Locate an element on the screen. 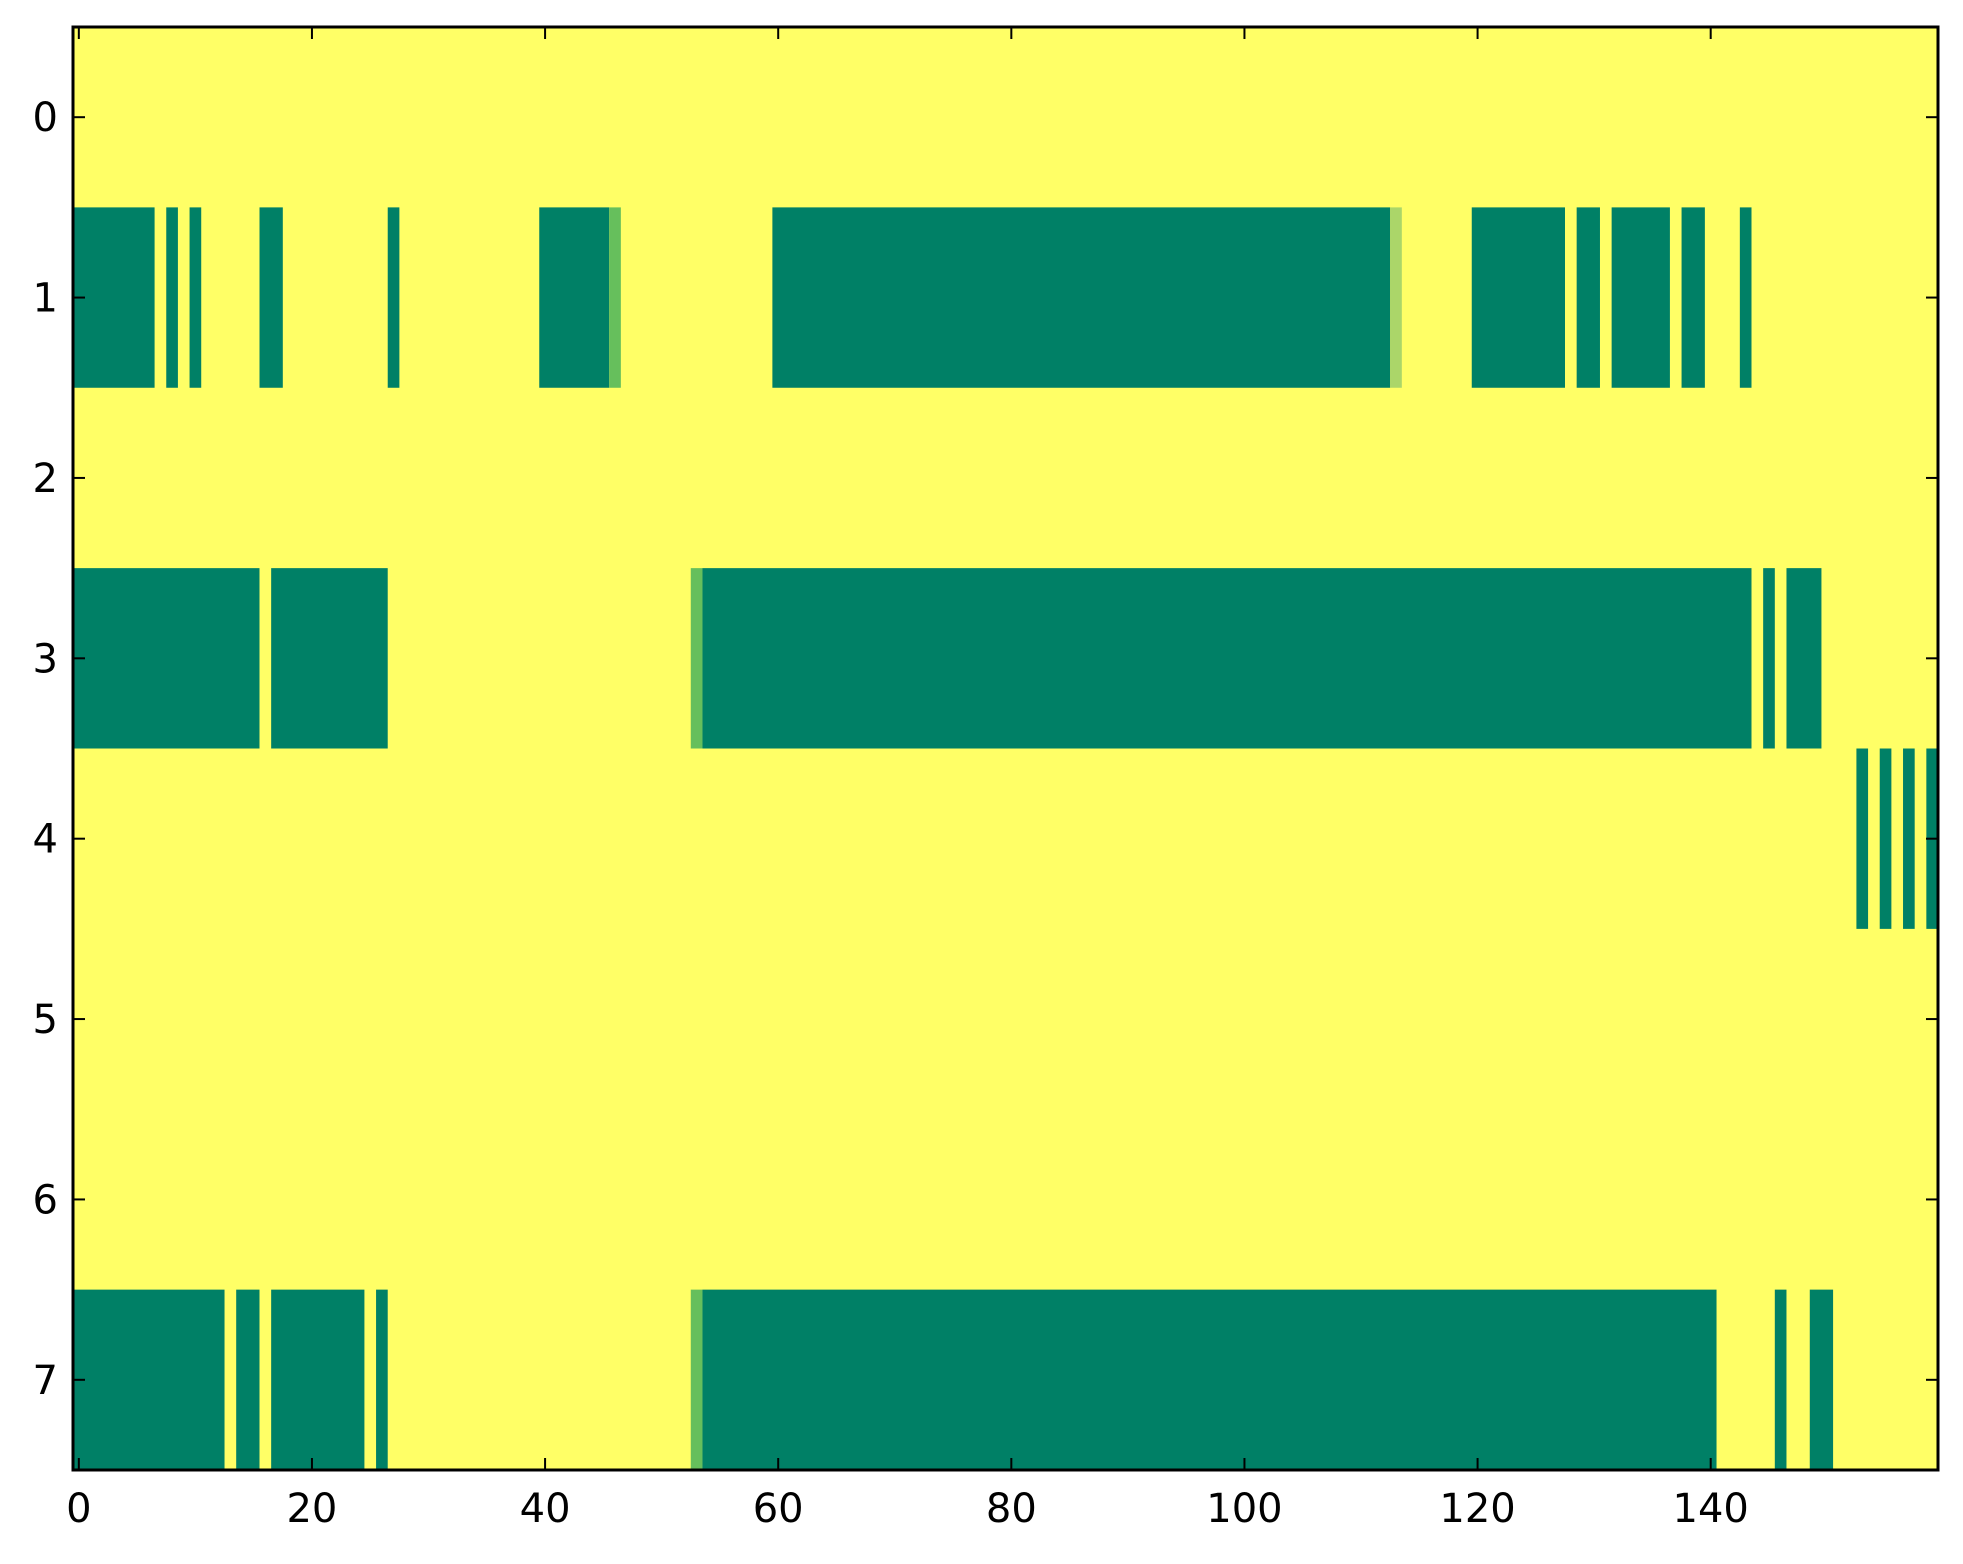  x-tick-label: 140 is located at coordinates (1711, 1509).